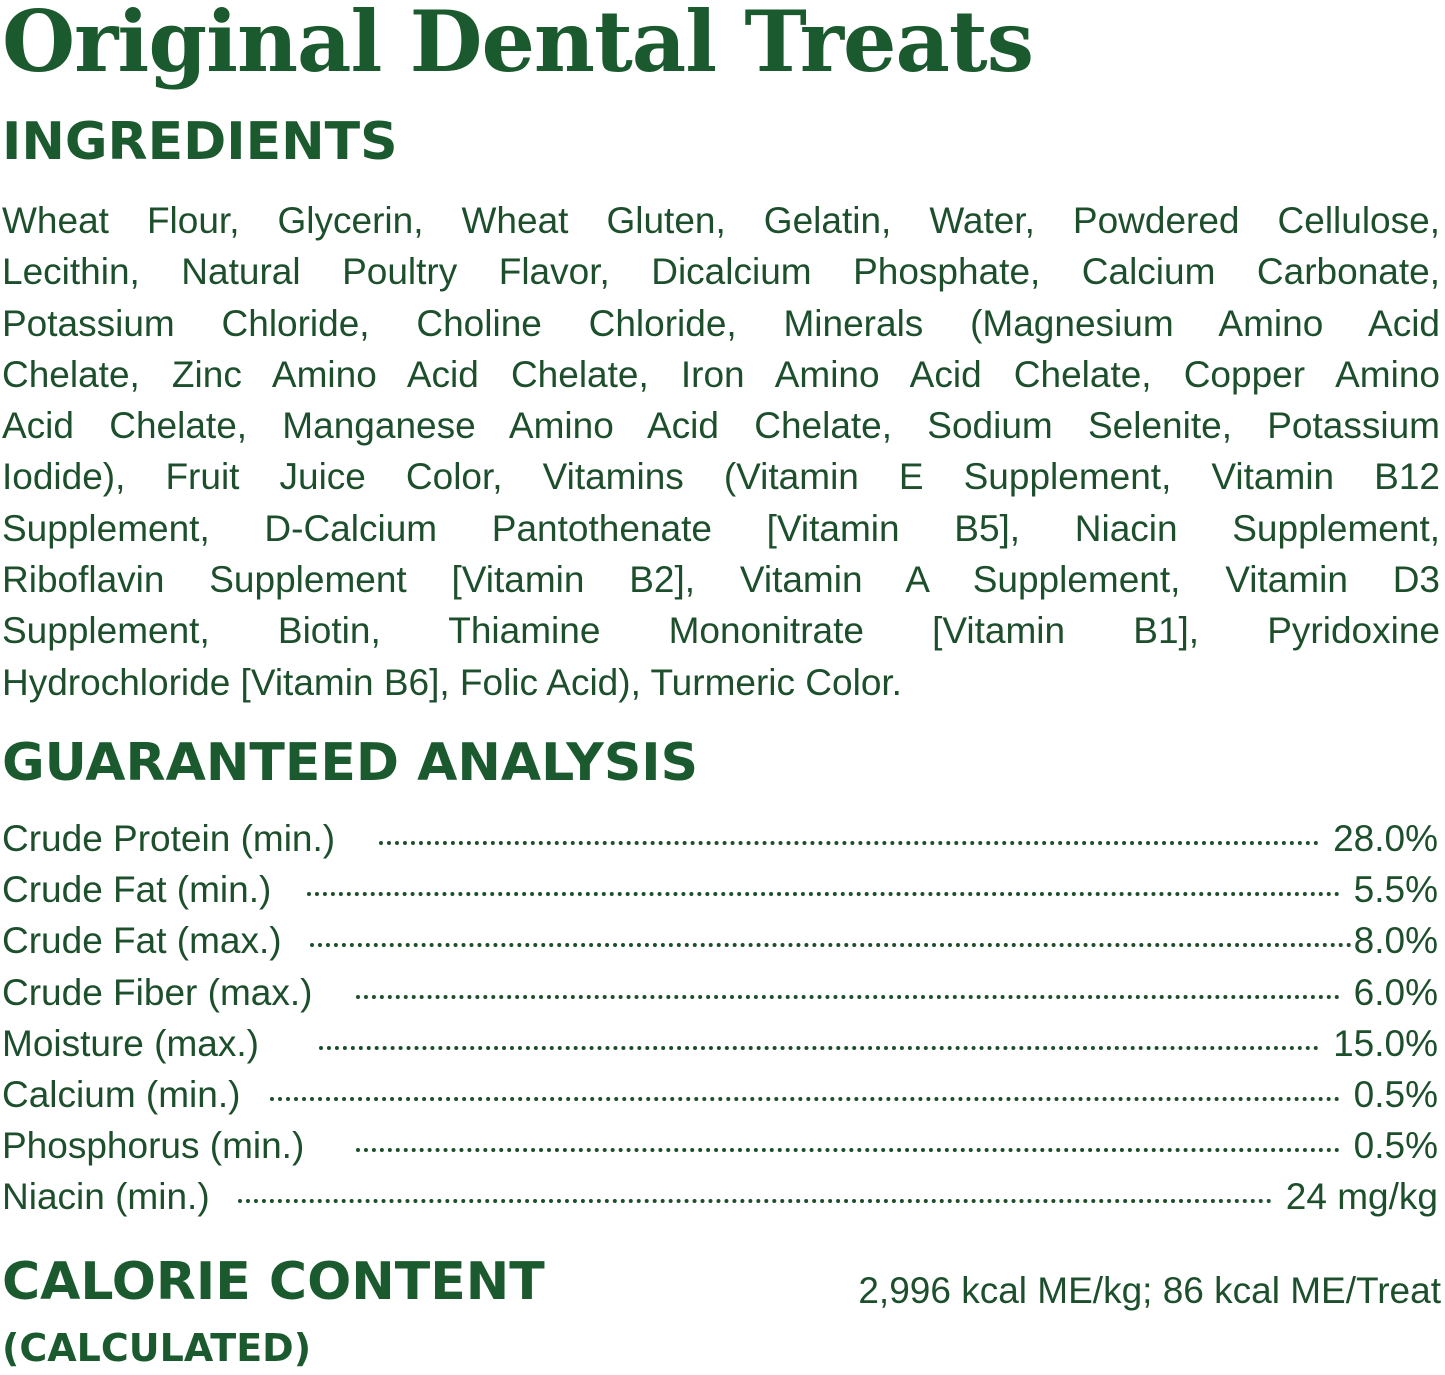 This screenshot has height=1375, width=1445. I want to click on analysis-value: 24 mg/kg, so click(1361, 1197).